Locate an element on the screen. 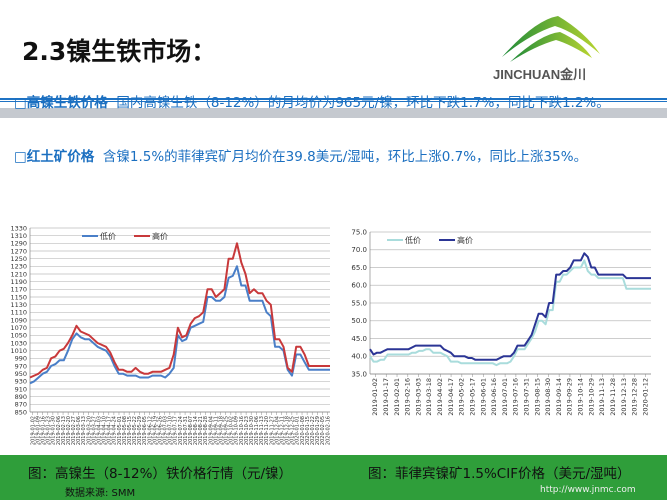  x-tick-label: 2019-10-09 is located at coordinates (237, 430).